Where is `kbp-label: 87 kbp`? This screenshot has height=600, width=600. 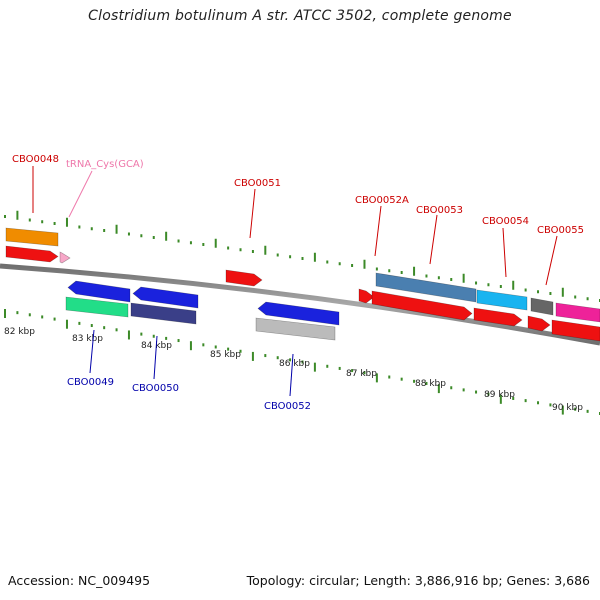 kbp-label: 87 kbp is located at coordinates (361, 374).